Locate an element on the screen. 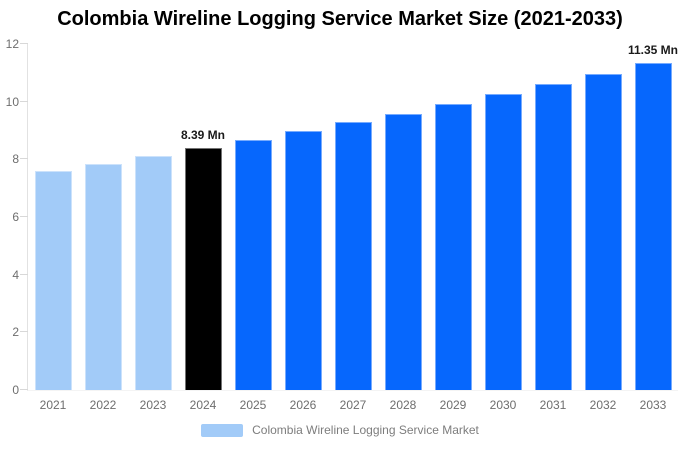 The width and height of the screenshot is (680, 450). y-tick-label: 6 is located at coordinates (15, 217).